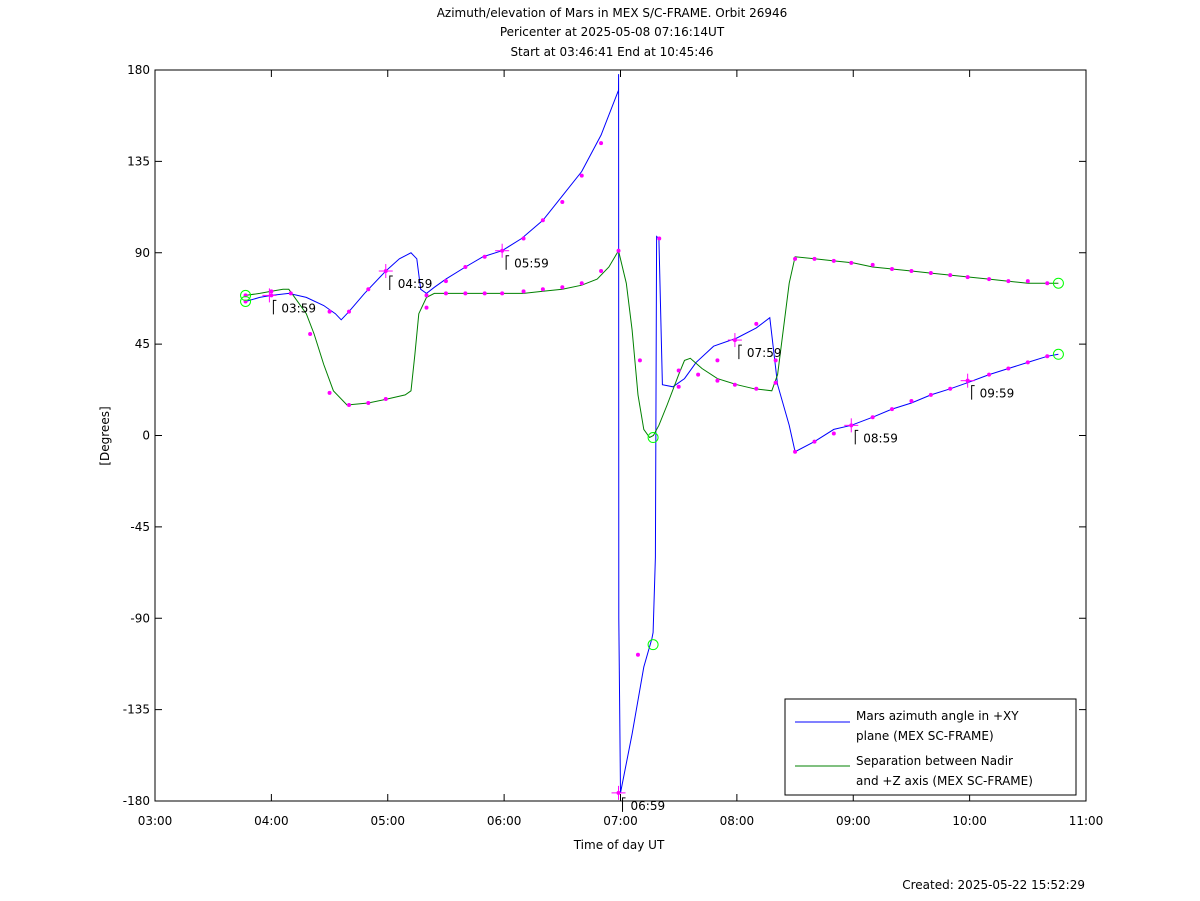 The width and height of the screenshot is (1200, 901). What do you see at coordinates (146, 436) in the screenshot?
I see `y-tick-label: 0` at bounding box center [146, 436].